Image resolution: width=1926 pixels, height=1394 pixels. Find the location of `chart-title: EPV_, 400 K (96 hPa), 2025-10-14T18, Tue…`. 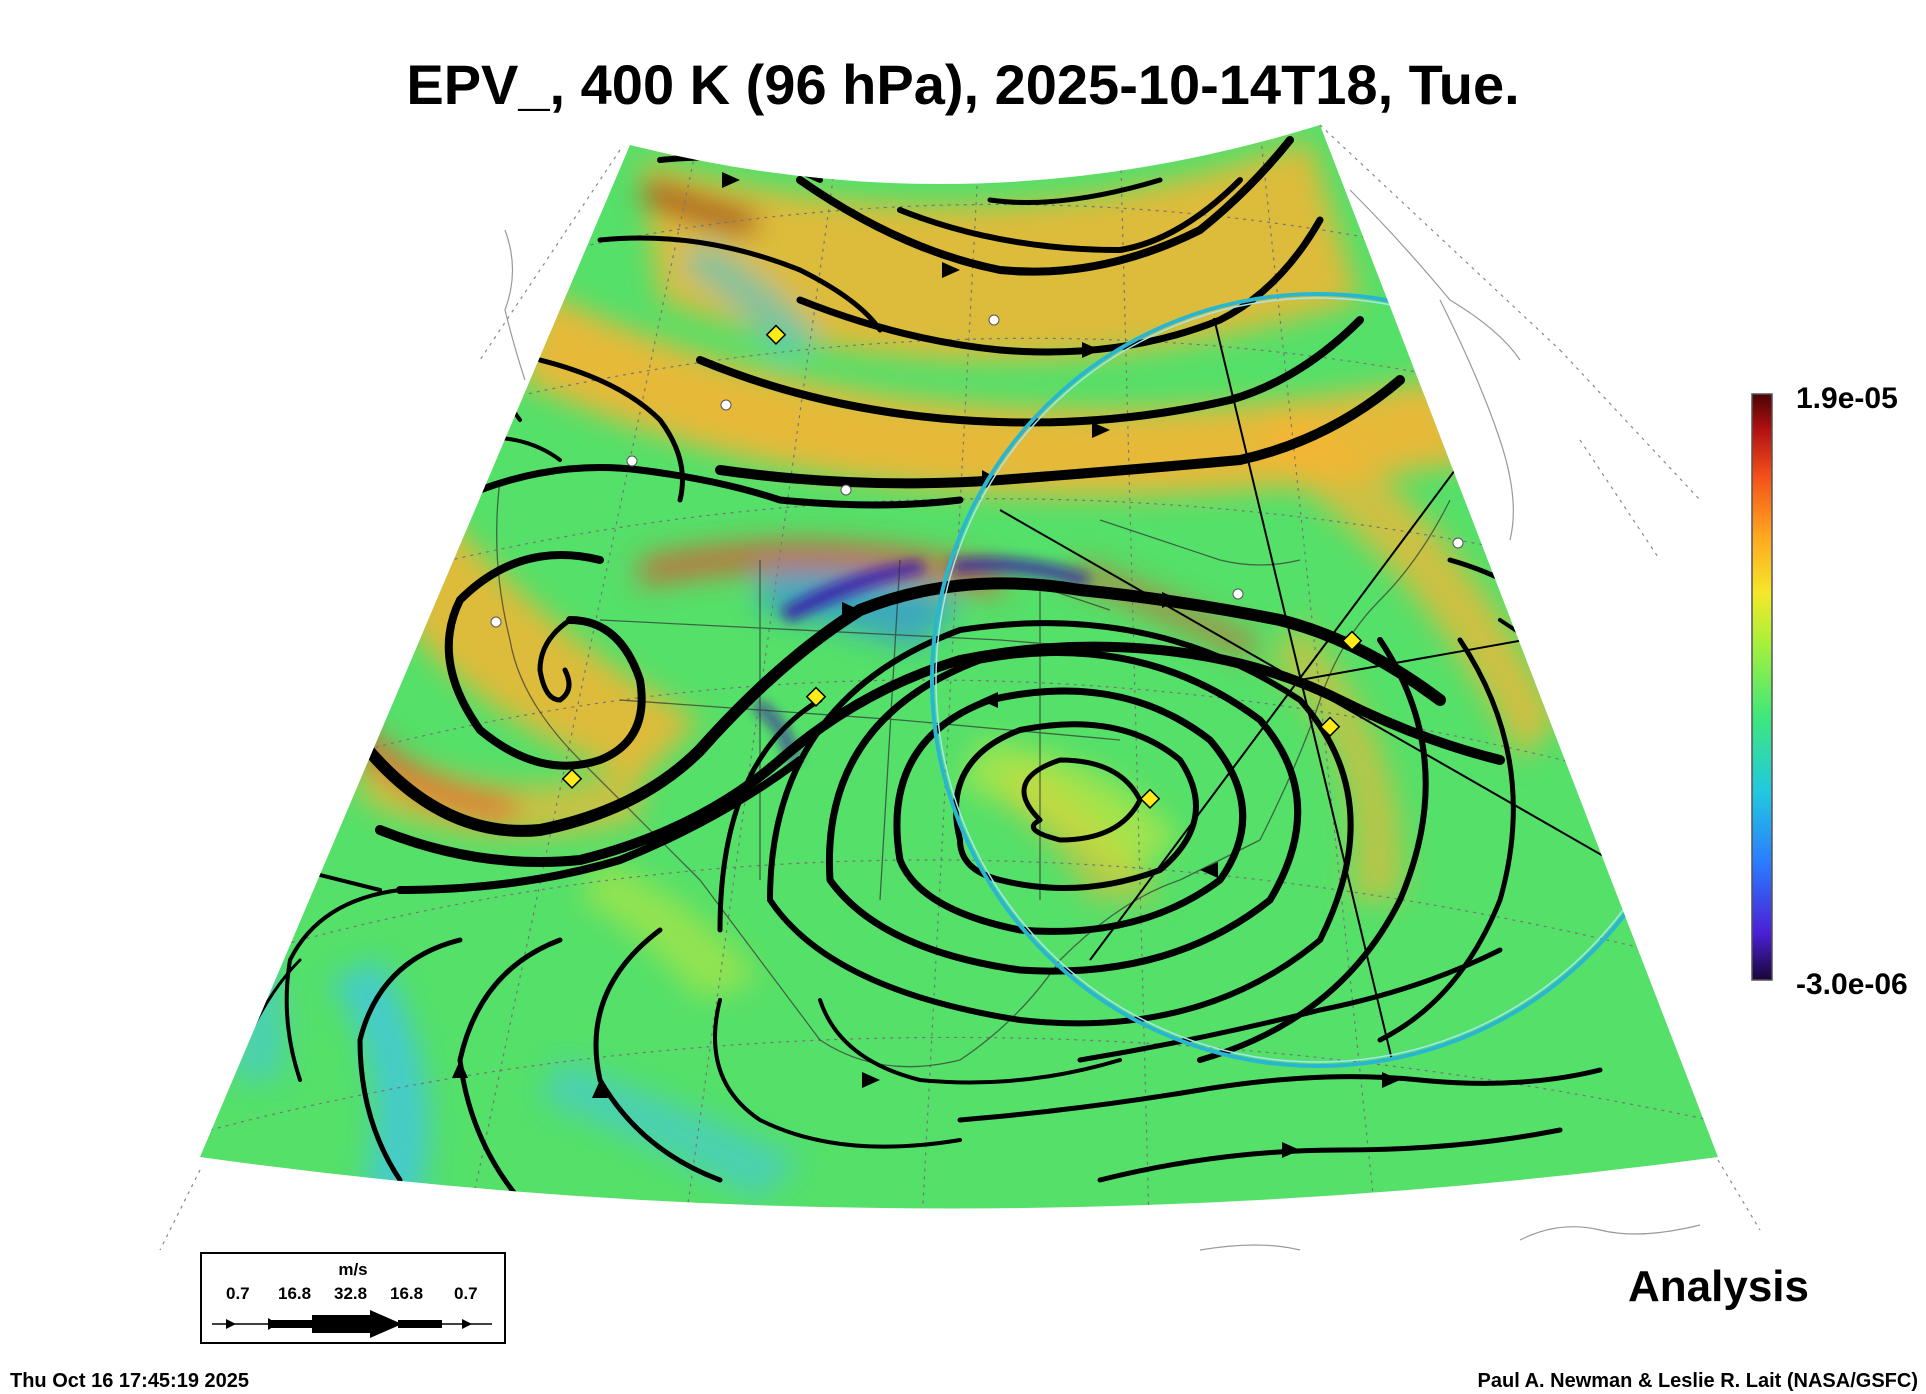

chart-title: EPV_, 400 K (96 hPa), 2025-10-14T18, Tue… is located at coordinates (963, 84).